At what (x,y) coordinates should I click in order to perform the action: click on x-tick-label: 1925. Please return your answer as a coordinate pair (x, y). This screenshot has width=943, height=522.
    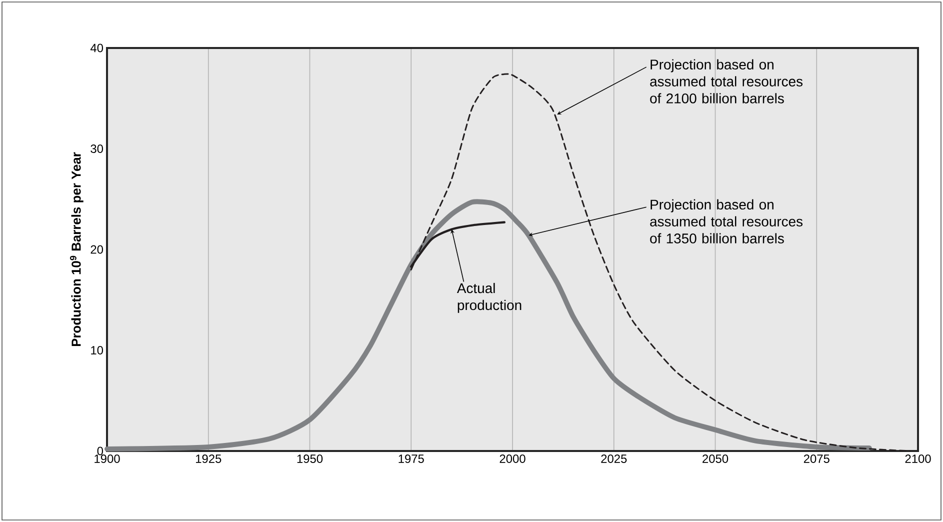
    Looking at the image, I should click on (209, 458).